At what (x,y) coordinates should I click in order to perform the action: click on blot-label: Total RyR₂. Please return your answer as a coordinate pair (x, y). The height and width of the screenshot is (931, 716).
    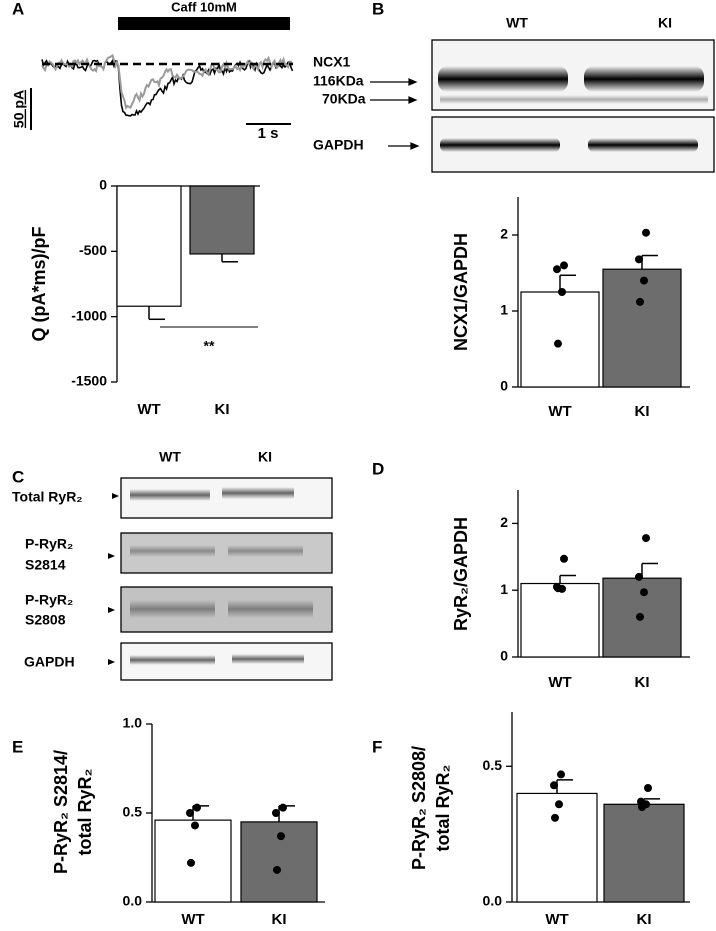
    Looking at the image, I should click on (47, 497).